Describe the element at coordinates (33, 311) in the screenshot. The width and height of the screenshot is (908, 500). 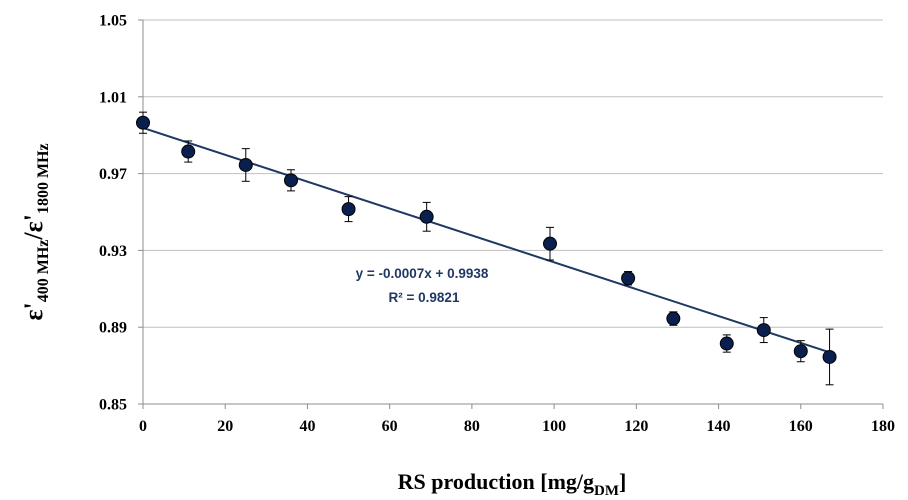
I see `y-axis-title-eps: ε'` at that location.